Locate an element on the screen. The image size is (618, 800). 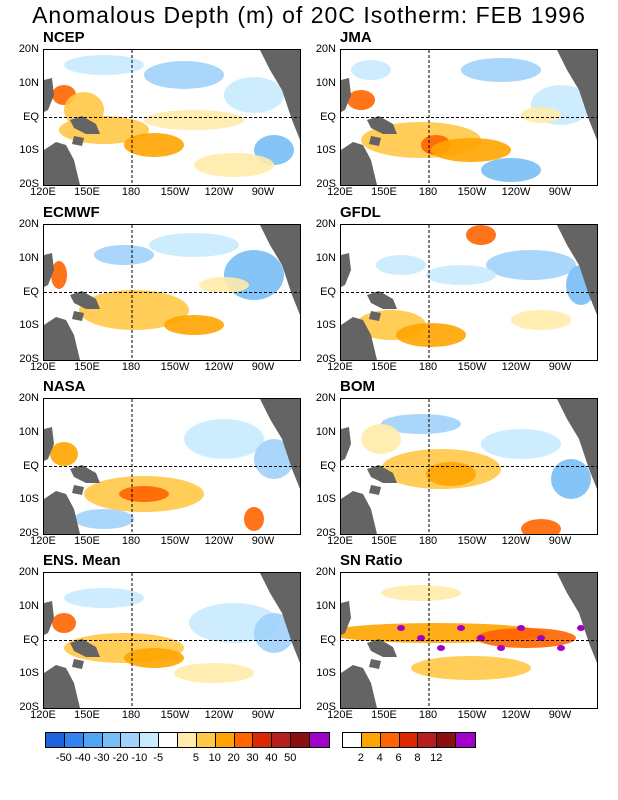
colorbar-tick-label: 20 is located at coordinates (233, 758).